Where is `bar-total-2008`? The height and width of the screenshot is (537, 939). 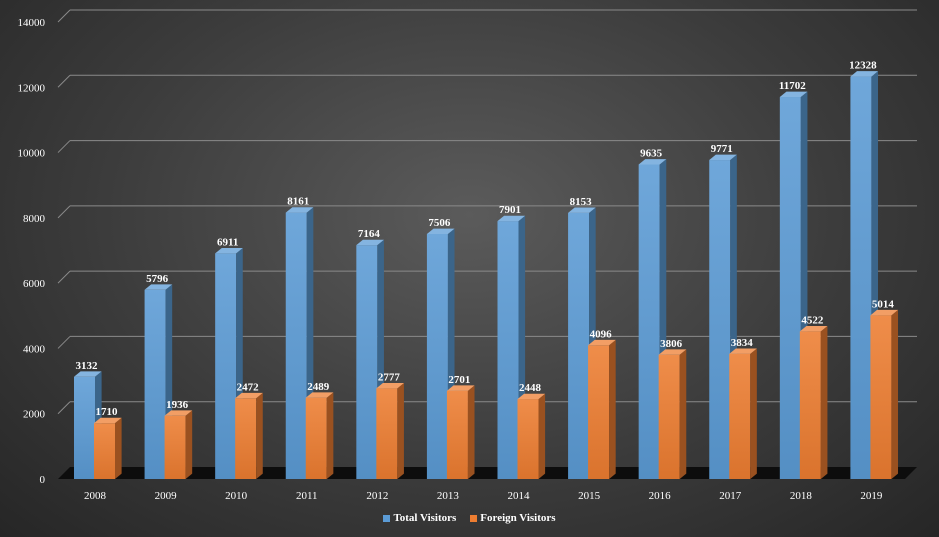 bar-total-2008 is located at coordinates (84, 427).